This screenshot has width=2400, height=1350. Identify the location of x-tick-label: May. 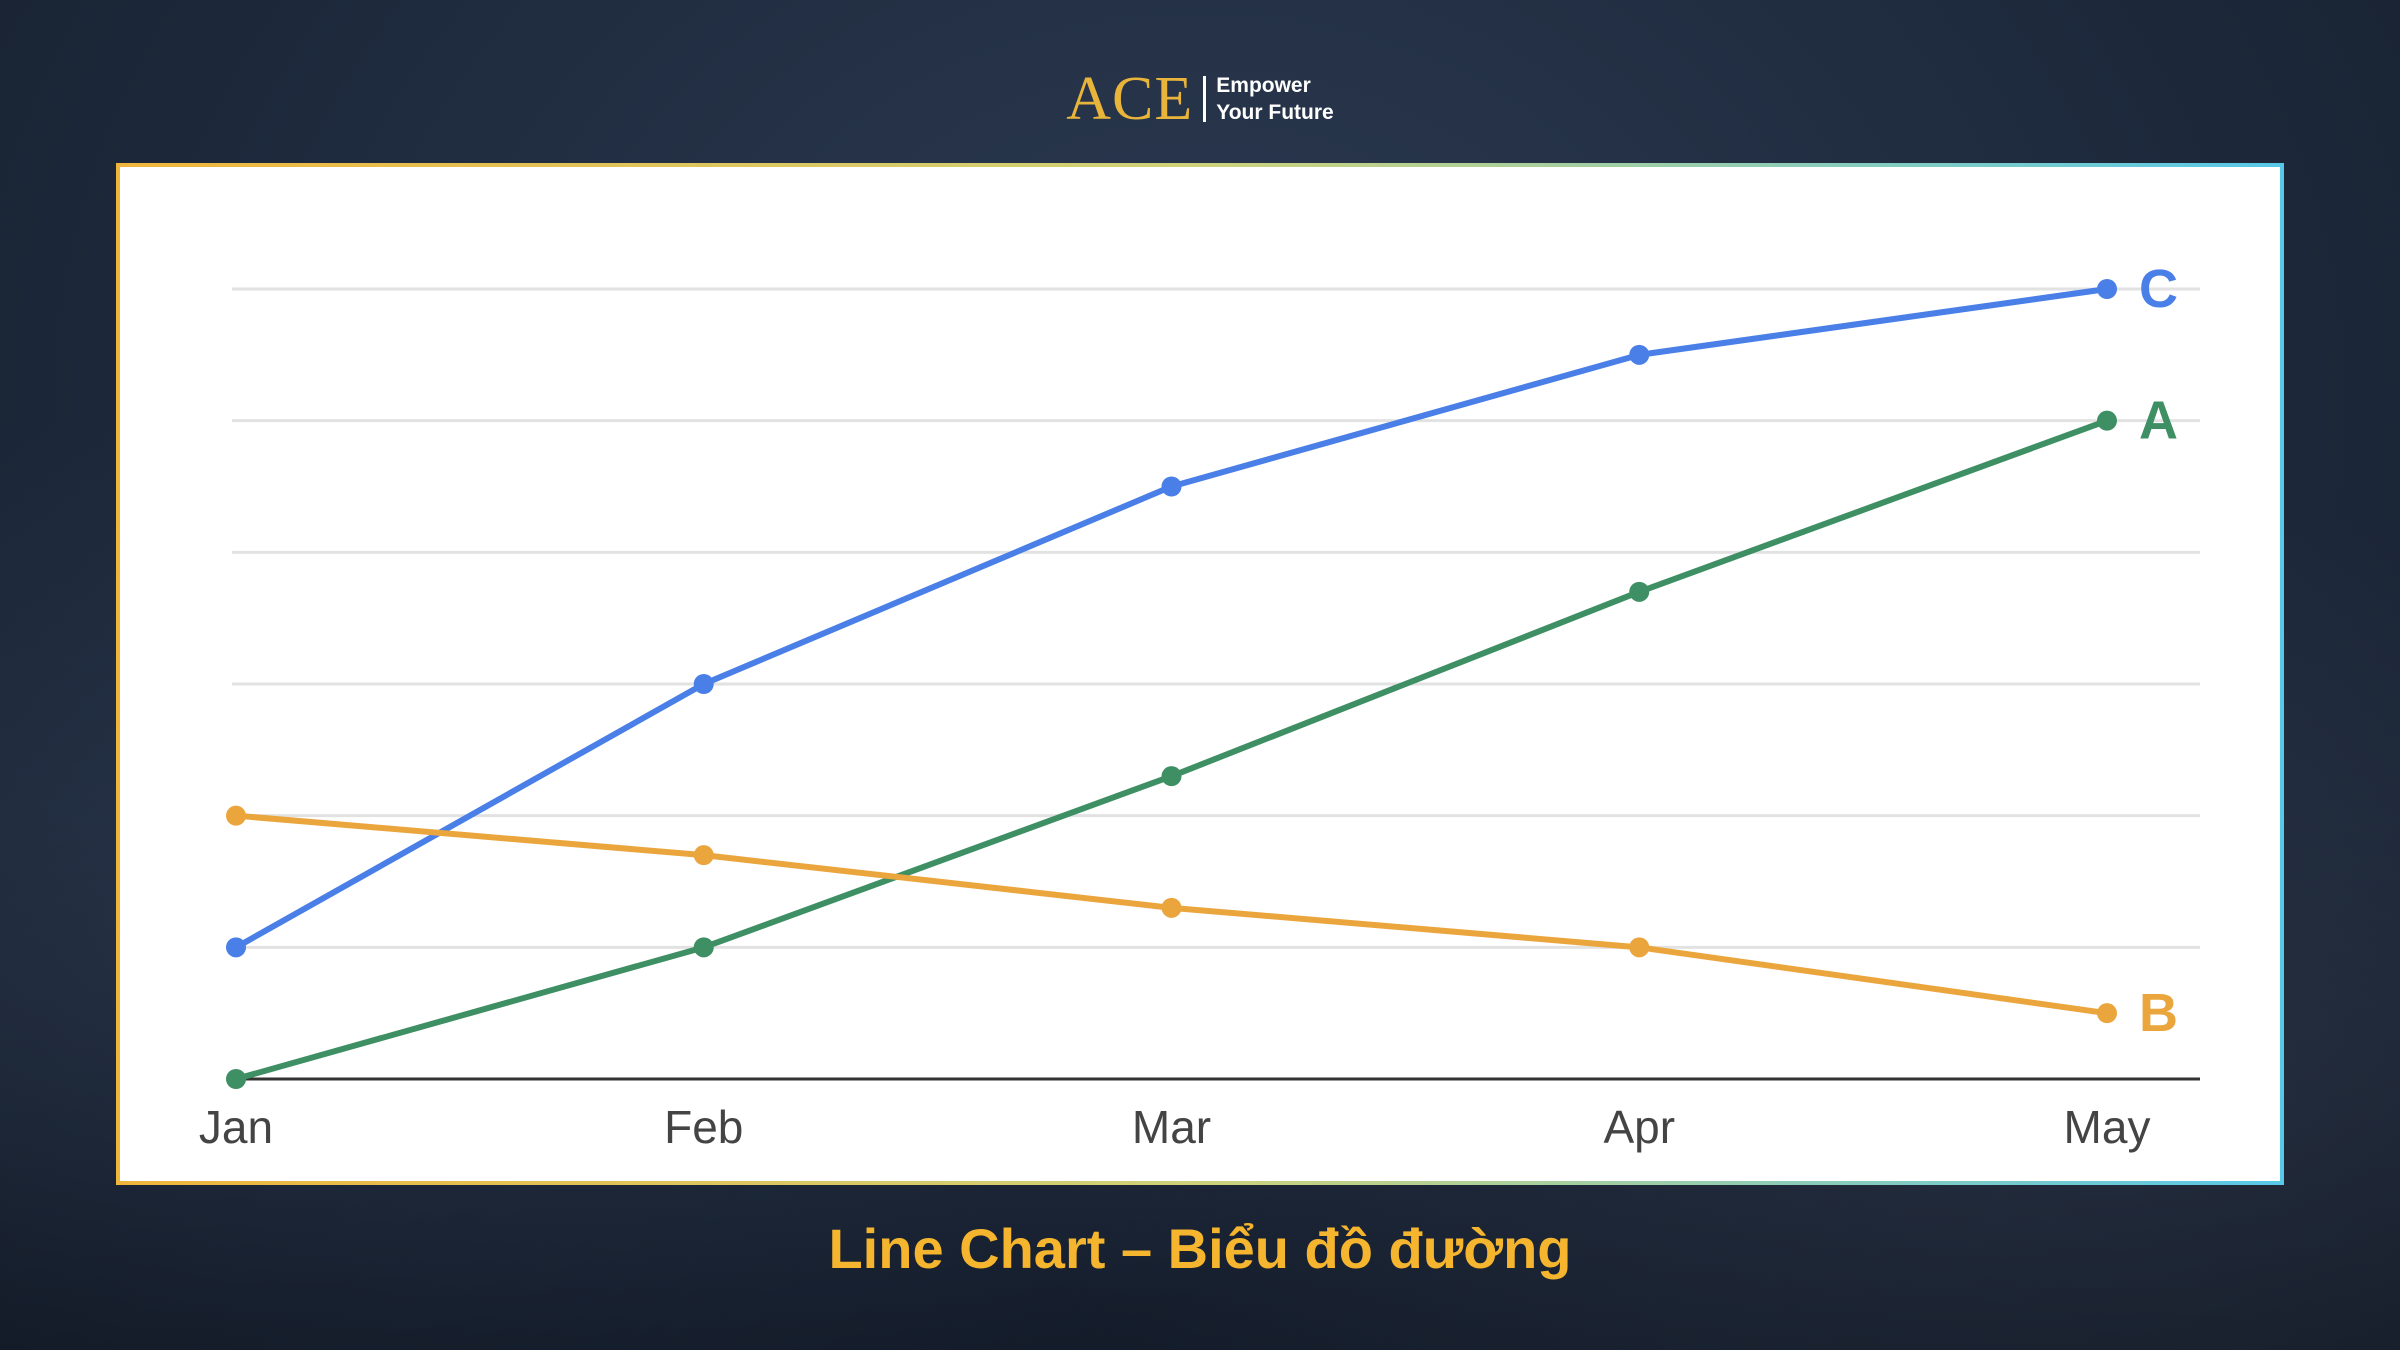
(2107, 1127).